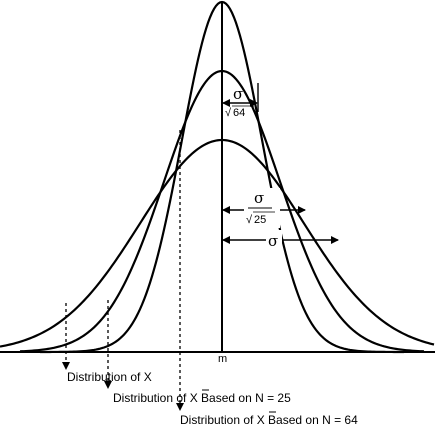 Image resolution: width=435 pixels, height=433 pixels. What do you see at coordinates (238, 94) in the screenshot?
I see `sigma-64-numerator: σ` at bounding box center [238, 94].